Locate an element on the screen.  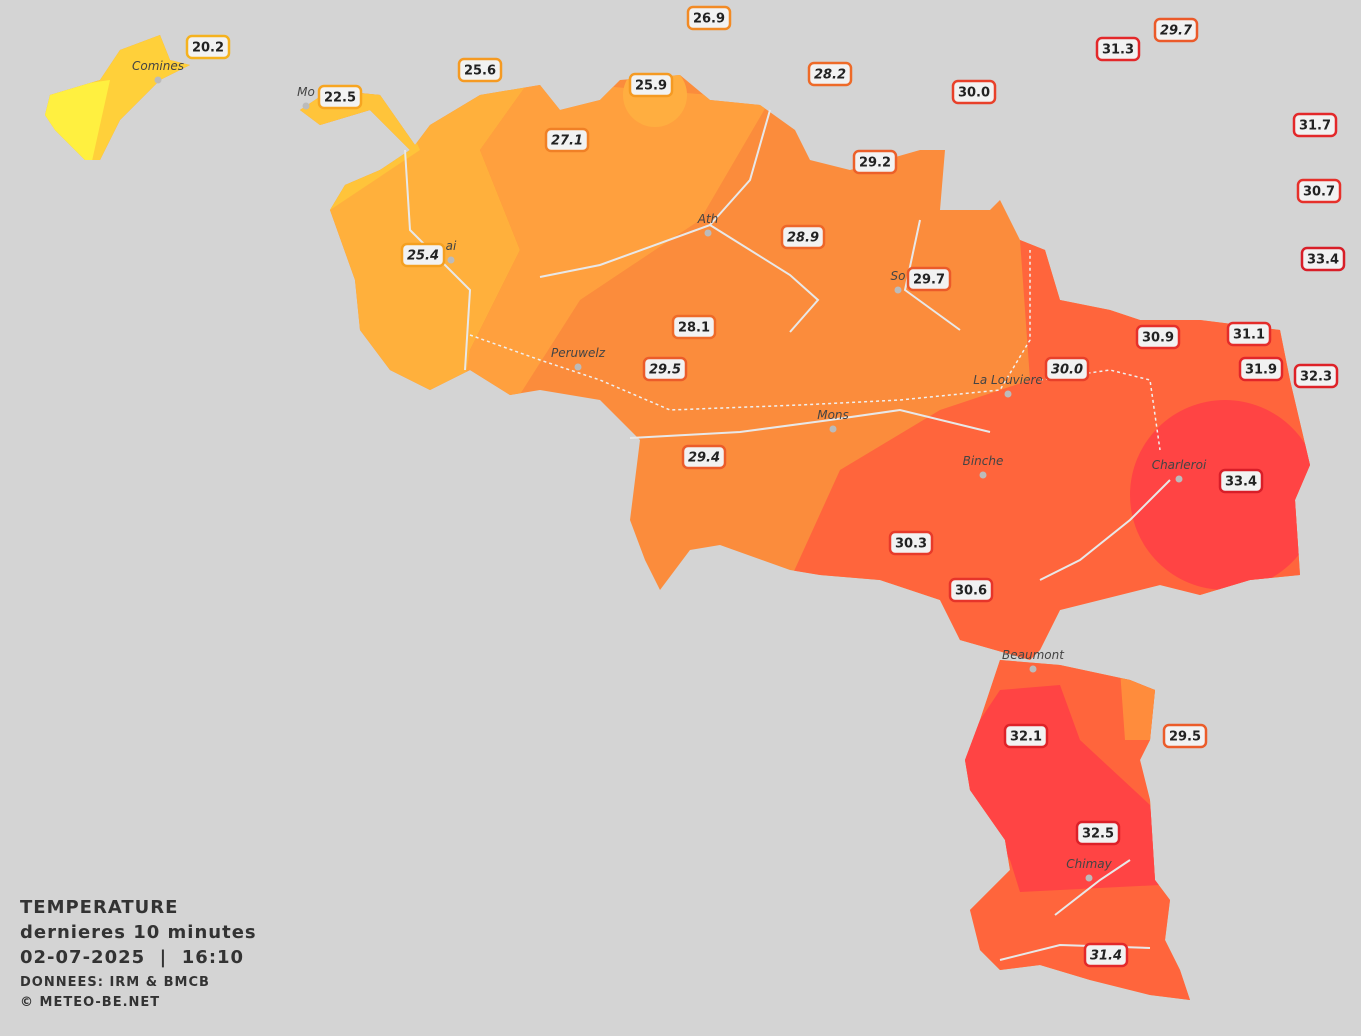
station-value: 30.7 is located at coordinates (1319, 192).